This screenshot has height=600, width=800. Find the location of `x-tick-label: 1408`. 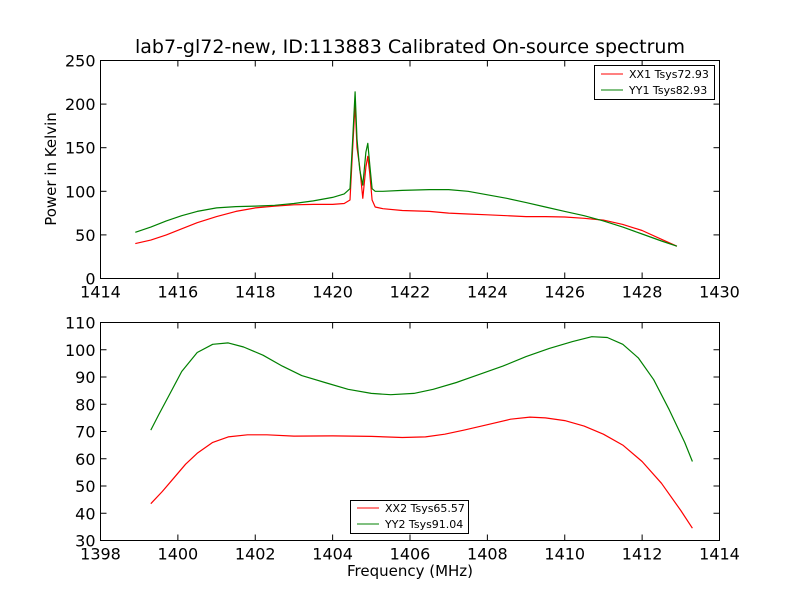

x-tick-label: 1408 is located at coordinates (487, 554).